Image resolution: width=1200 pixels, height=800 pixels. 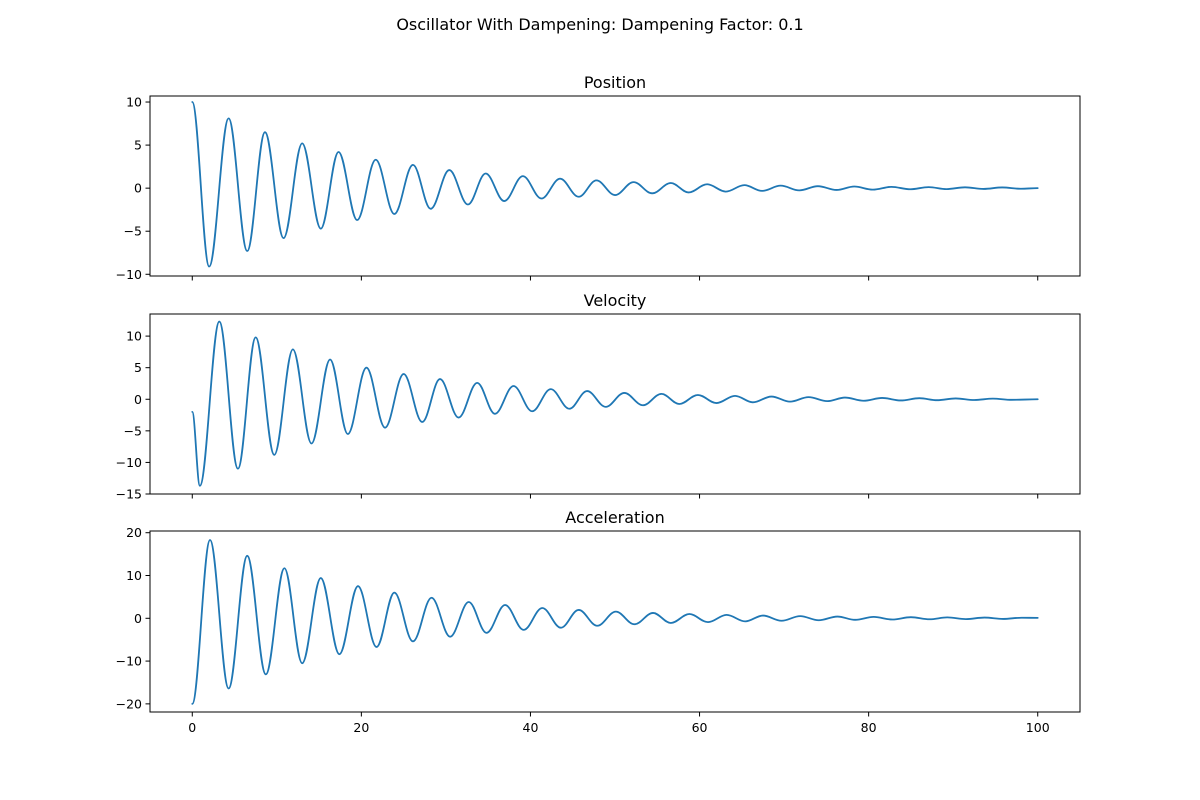 I want to click on acceleration-series-line, so click(x=615, y=622).